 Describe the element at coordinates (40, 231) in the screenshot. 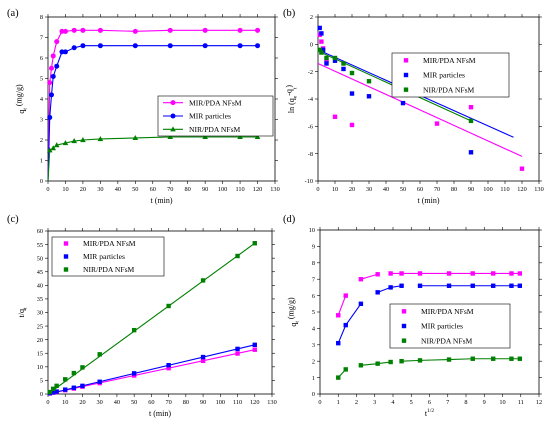

I see `y-tick-label: 60` at that location.